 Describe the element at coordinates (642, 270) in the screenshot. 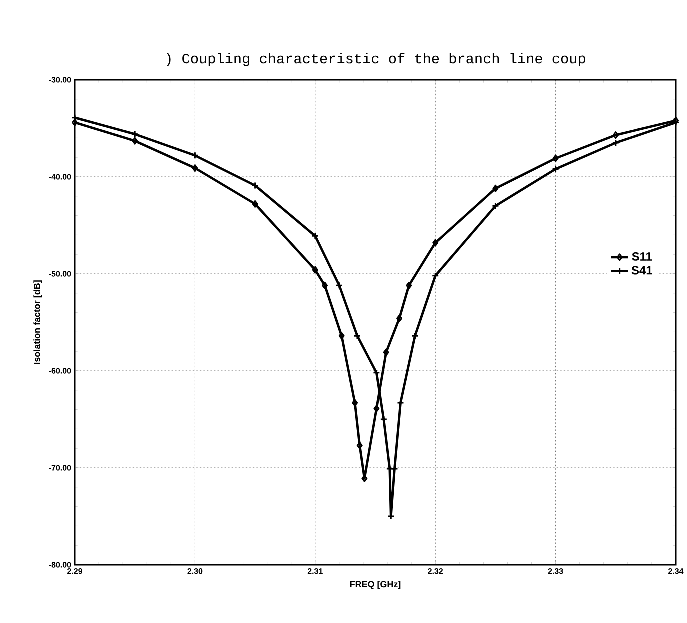

I see `legend-label: S41` at that location.